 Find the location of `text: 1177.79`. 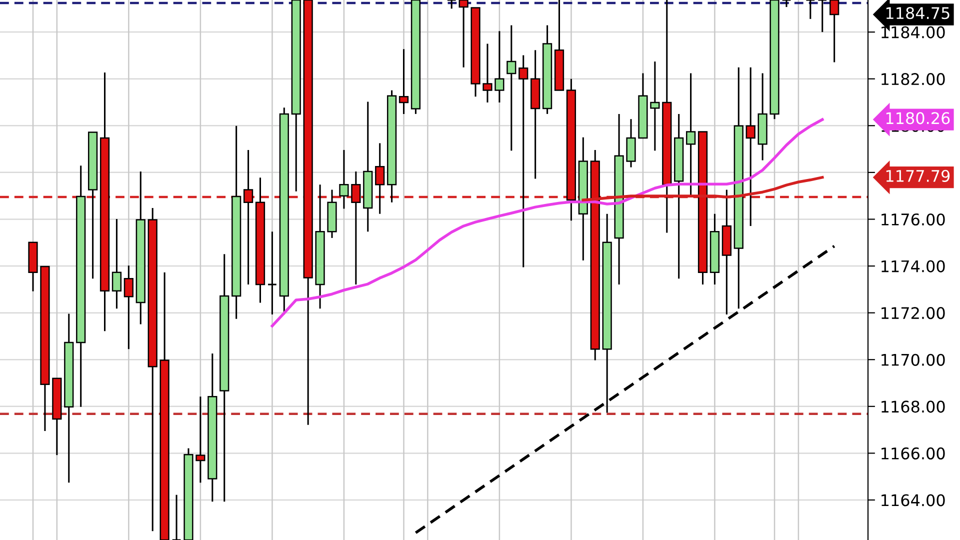

text: 1177.79 is located at coordinates (918, 176).